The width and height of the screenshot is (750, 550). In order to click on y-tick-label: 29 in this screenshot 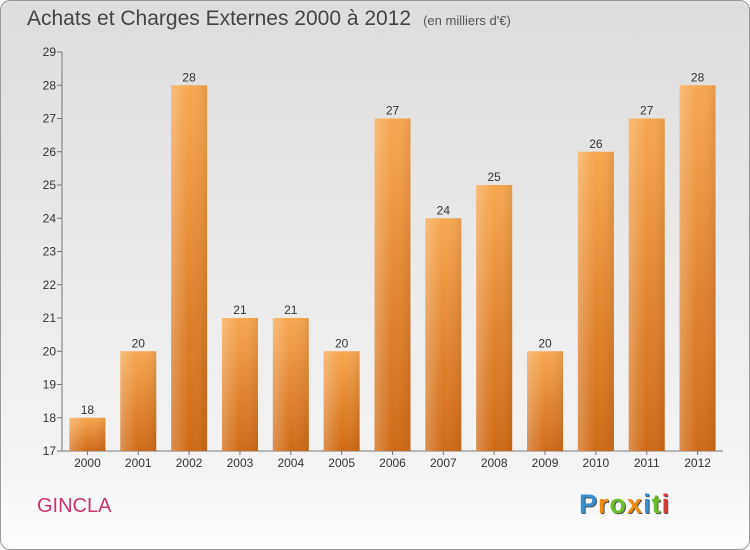, I will do `click(50, 52)`.